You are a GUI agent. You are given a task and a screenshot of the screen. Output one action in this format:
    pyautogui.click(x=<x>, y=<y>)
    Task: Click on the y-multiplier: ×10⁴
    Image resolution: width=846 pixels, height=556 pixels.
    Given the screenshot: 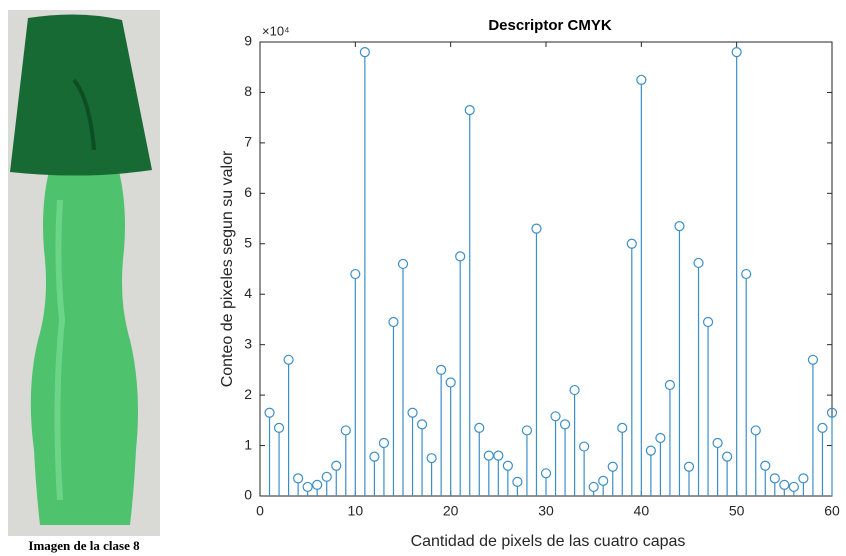 What is the action you would take?
    pyautogui.click(x=276, y=30)
    